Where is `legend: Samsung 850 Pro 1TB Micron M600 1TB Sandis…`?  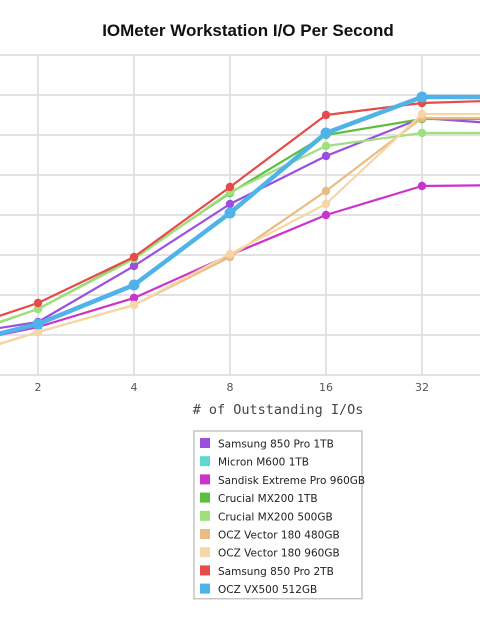
legend: Samsung 850 Pro 1TB Micron M600 1TB Sandis… is located at coordinates (279, 515).